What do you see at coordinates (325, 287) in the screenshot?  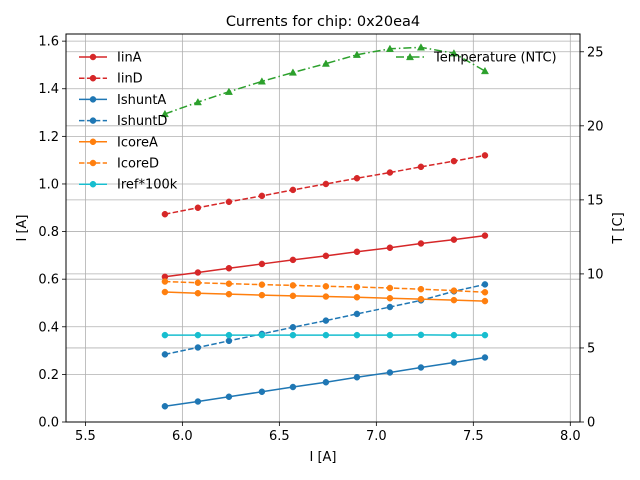 I see `series-icored` at bounding box center [325, 287].